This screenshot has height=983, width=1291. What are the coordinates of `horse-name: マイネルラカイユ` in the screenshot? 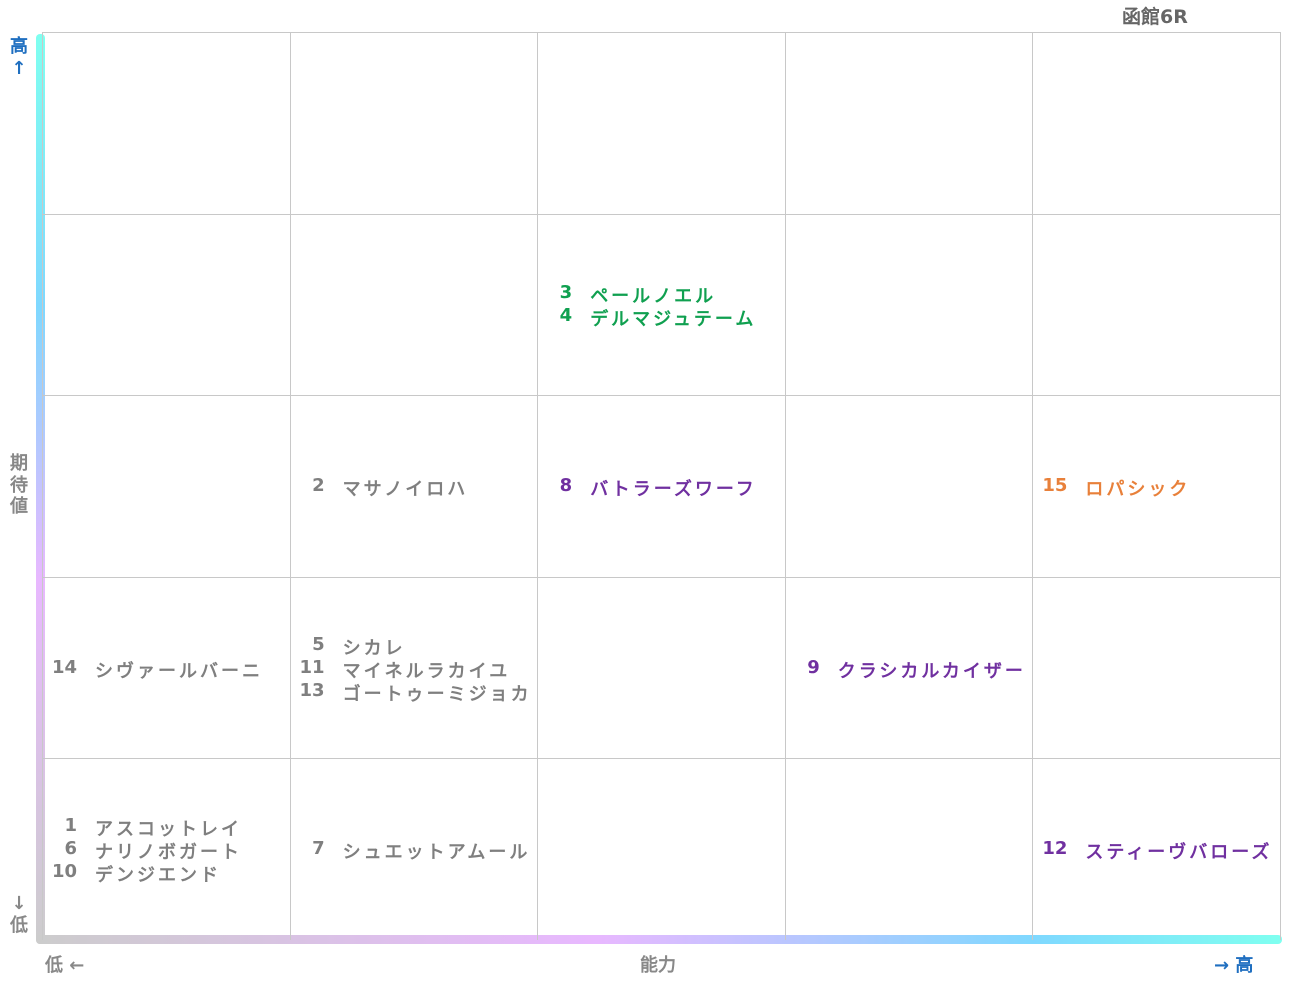 It's located at (426, 671).